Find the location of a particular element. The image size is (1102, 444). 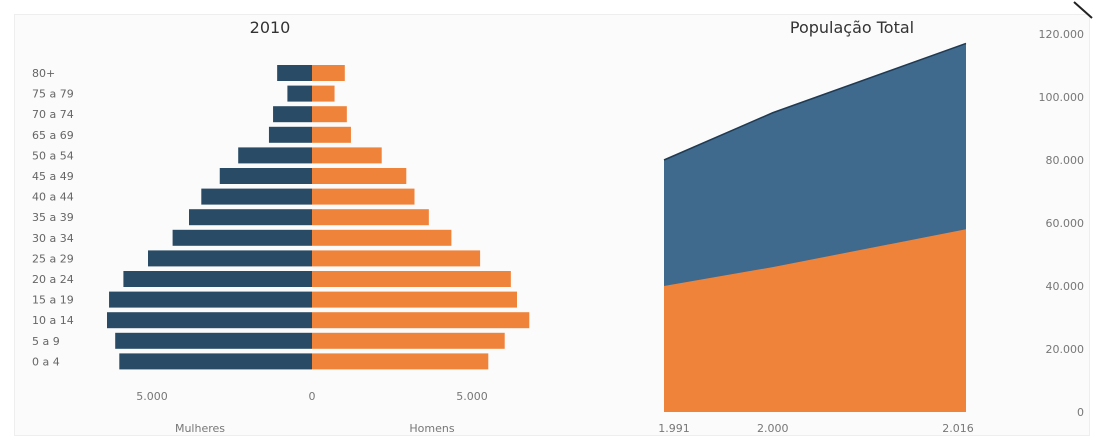

age-label: 45 a 49 is located at coordinates (53, 176).